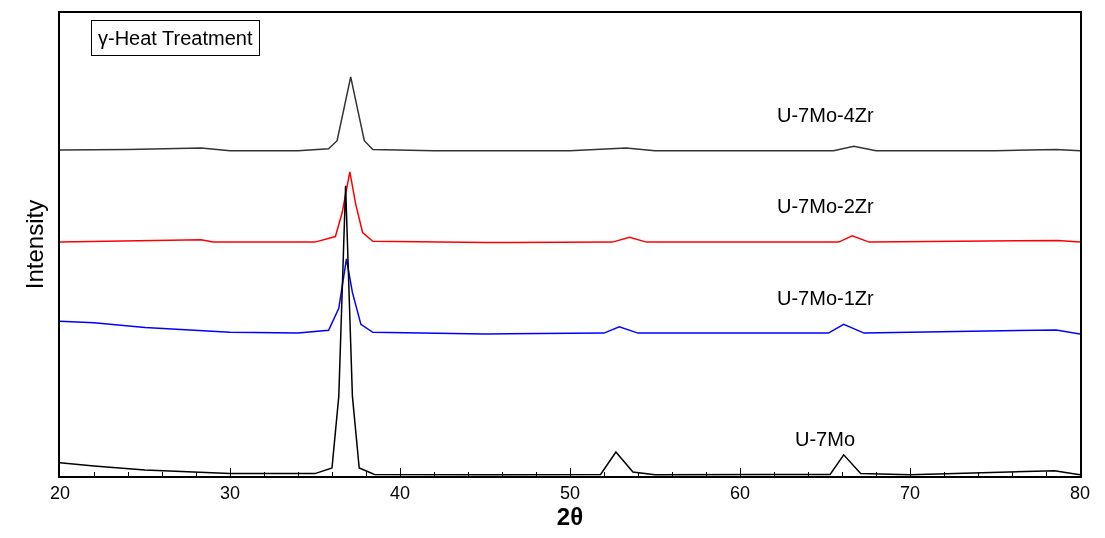  What do you see at coordinates (60, 493) in the screenshot?
I see `x-tick-label: 20` at bounding box center [60, 493].